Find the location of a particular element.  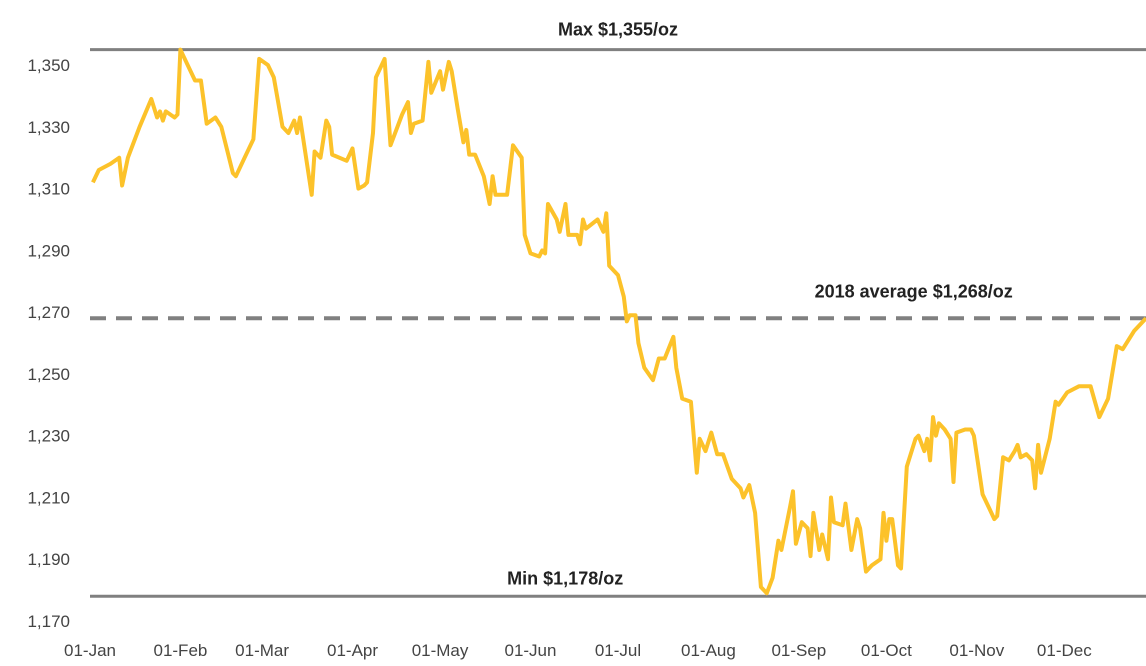

x-tick-label: 01-Apr is located at coordinates (352, 650).